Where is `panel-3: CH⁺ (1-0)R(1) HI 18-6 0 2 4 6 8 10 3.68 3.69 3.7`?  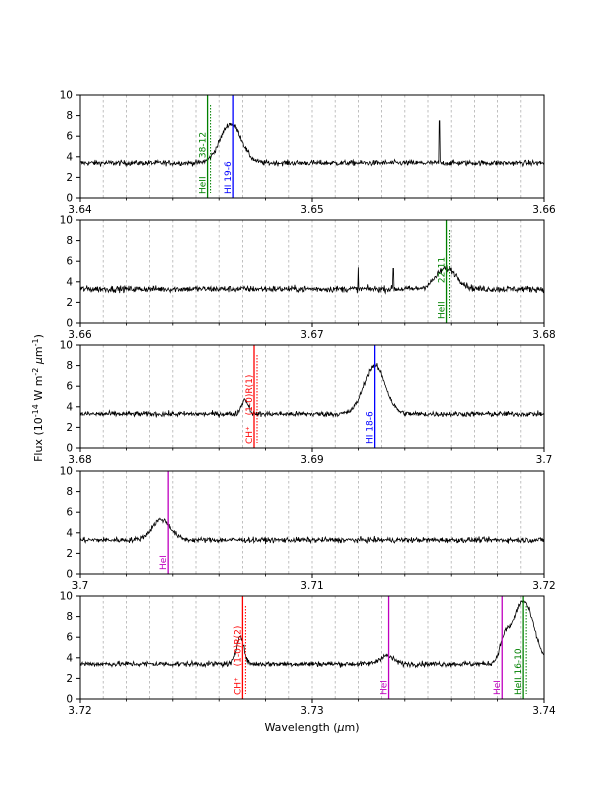
panel-3: CH⁺ (1-0)R(1) HI 18-6 0 2 4 6 8 10 3.68 3.69 3.7 is located at coordinates (306, 403).